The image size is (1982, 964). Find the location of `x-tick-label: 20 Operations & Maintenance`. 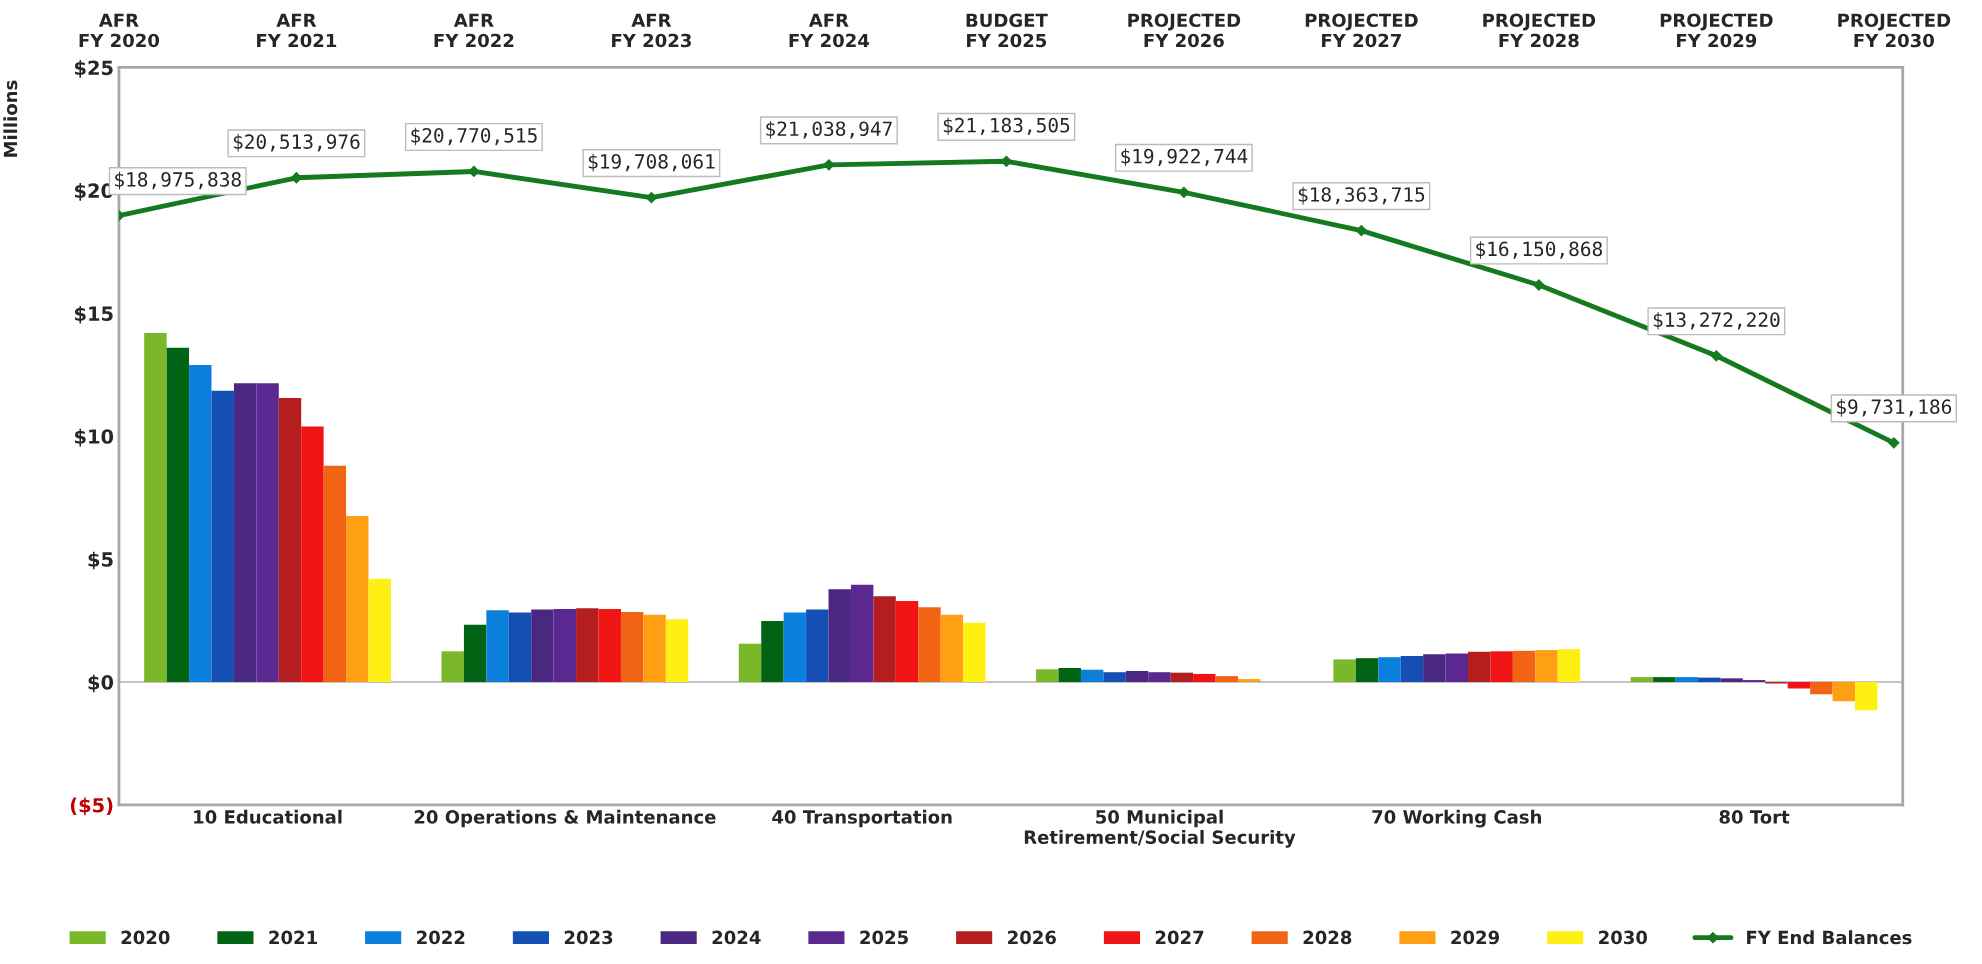

x-tick-label: 20 Operations & Maintenance is located at coordinates (565, 818).